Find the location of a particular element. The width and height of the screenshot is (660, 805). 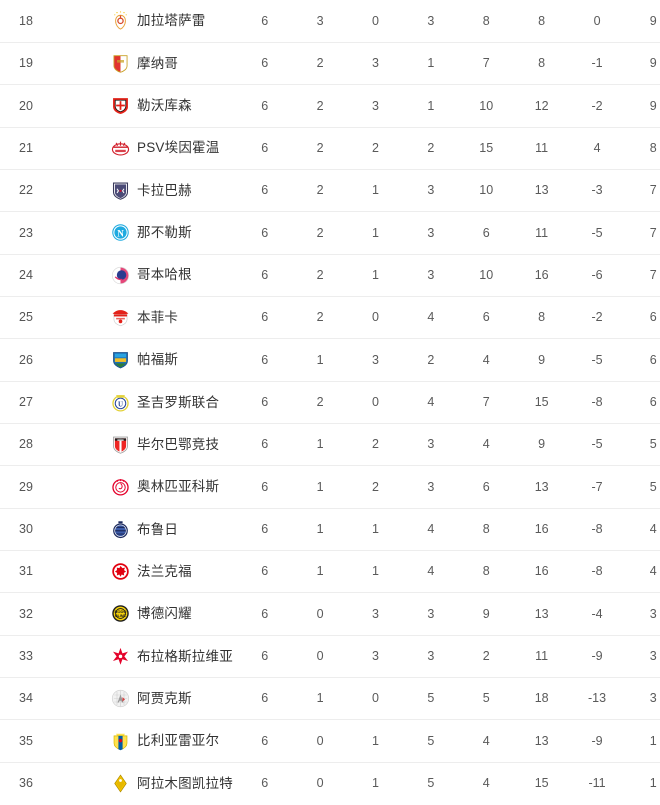

team-cell: 摩纳哥 is located at coordinates (144, 63).